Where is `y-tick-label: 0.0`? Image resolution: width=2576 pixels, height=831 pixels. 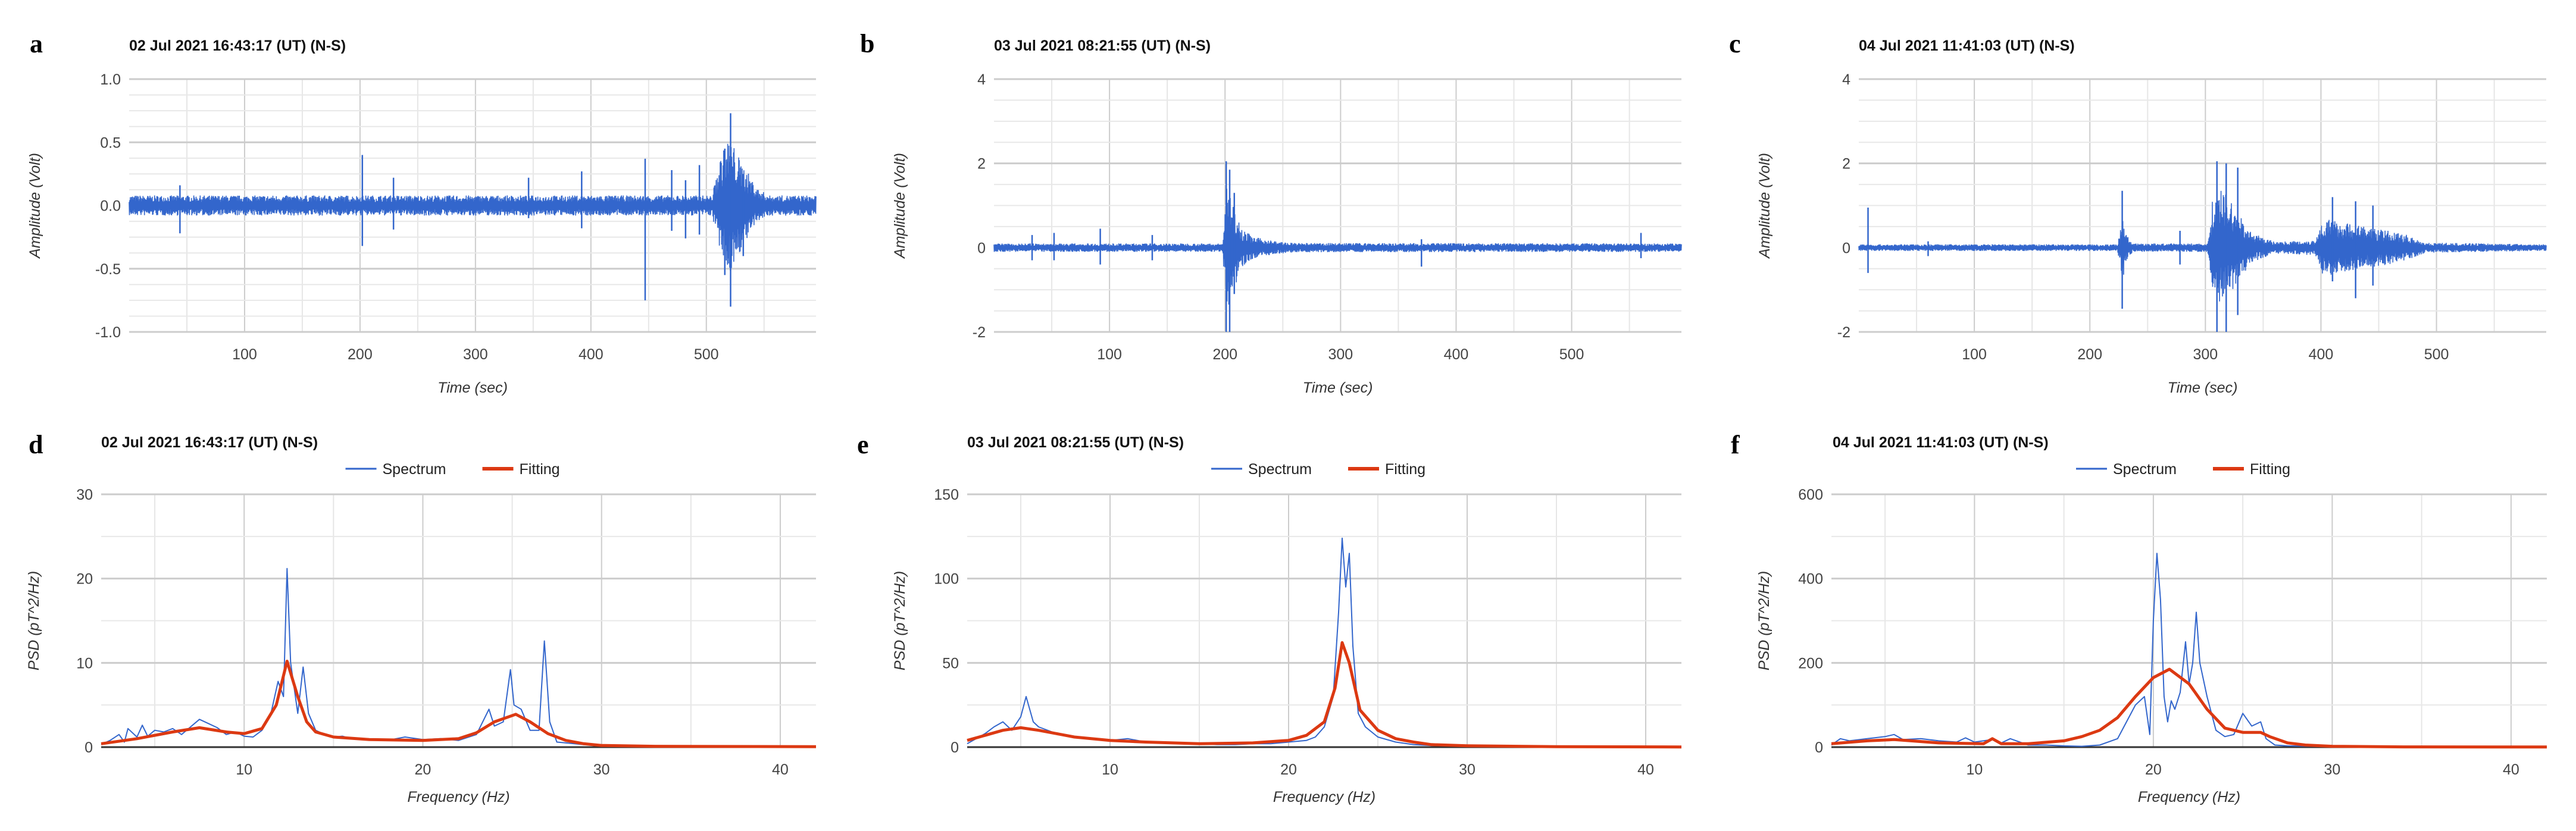
y-tick-label: 0.0 is located at coordinates (110, 207).